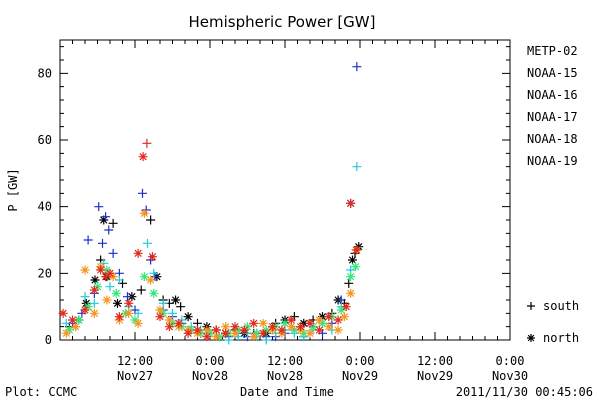 The width and height of the screenshot is (600, 400). I want to click on marker-legend-north: north, so click(561, 338).